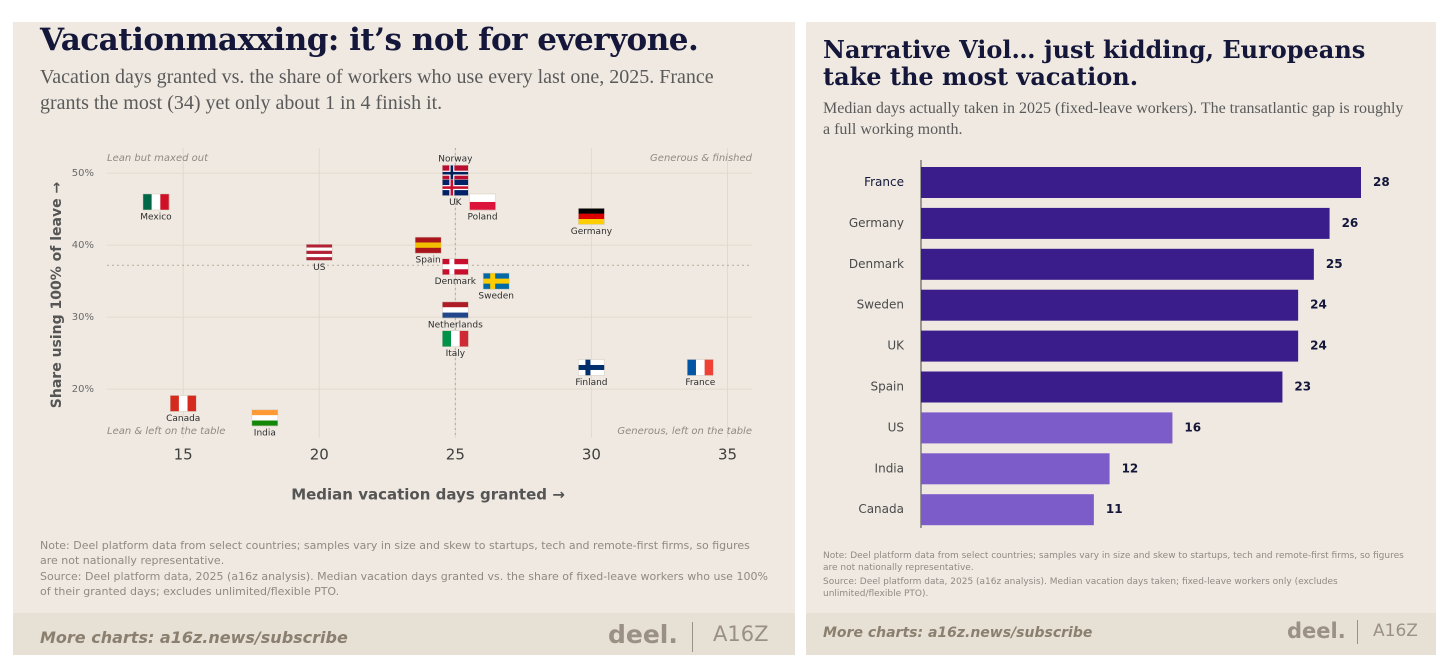 The width and height of the screenshot is (1456, 670). Describe the element at coordinates (428, 495) in the screenshot. I see `x-axis-title: Median vacation days granted →` at that location.